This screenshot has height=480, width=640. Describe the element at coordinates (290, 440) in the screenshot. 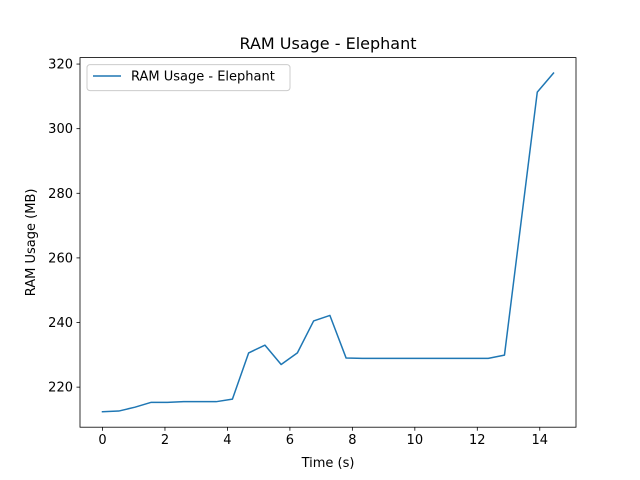

I see `x-tick-label: 6` at that location.